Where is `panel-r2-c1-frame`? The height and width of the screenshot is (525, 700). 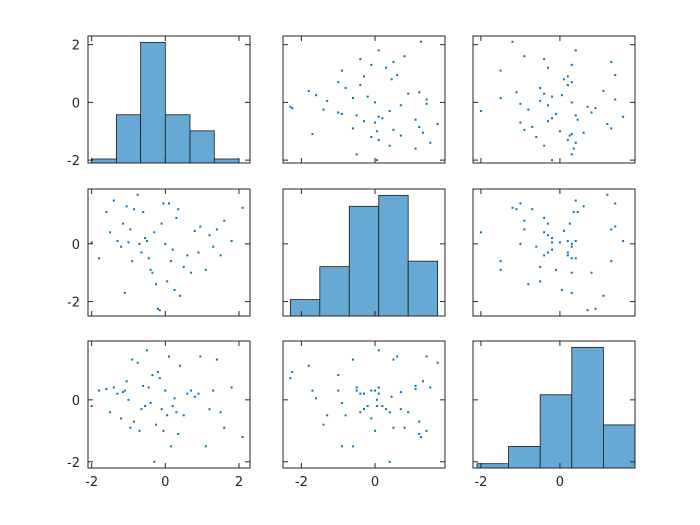
panel-r2-c1-frame is located at coordinates (364, 404).